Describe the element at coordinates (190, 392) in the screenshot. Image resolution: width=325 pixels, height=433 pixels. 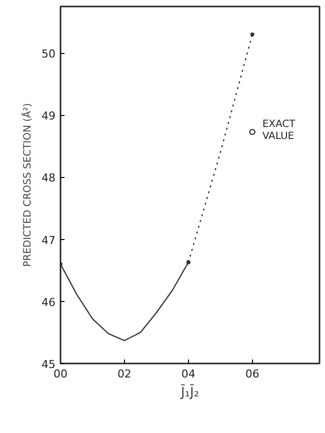
I see `x-axis-title: J̄₁J̄₂` at that location.